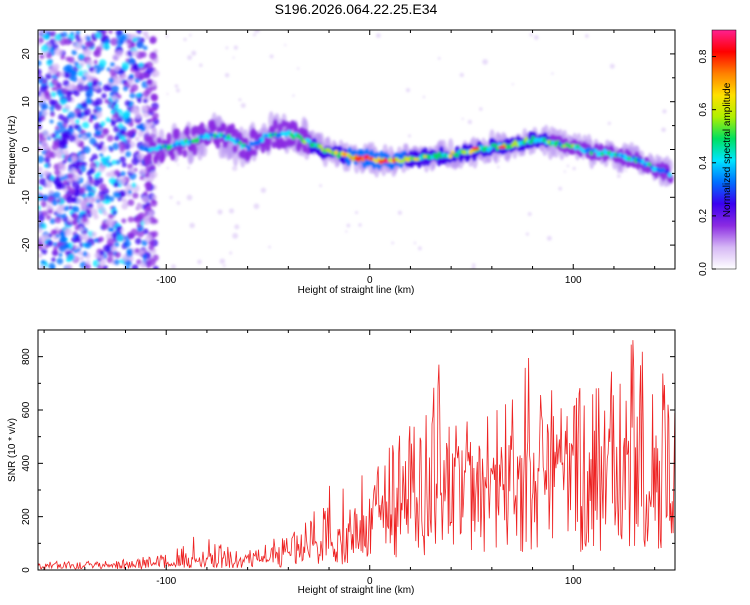  I want to click on y-tick-label: 200, so click(26, 516).